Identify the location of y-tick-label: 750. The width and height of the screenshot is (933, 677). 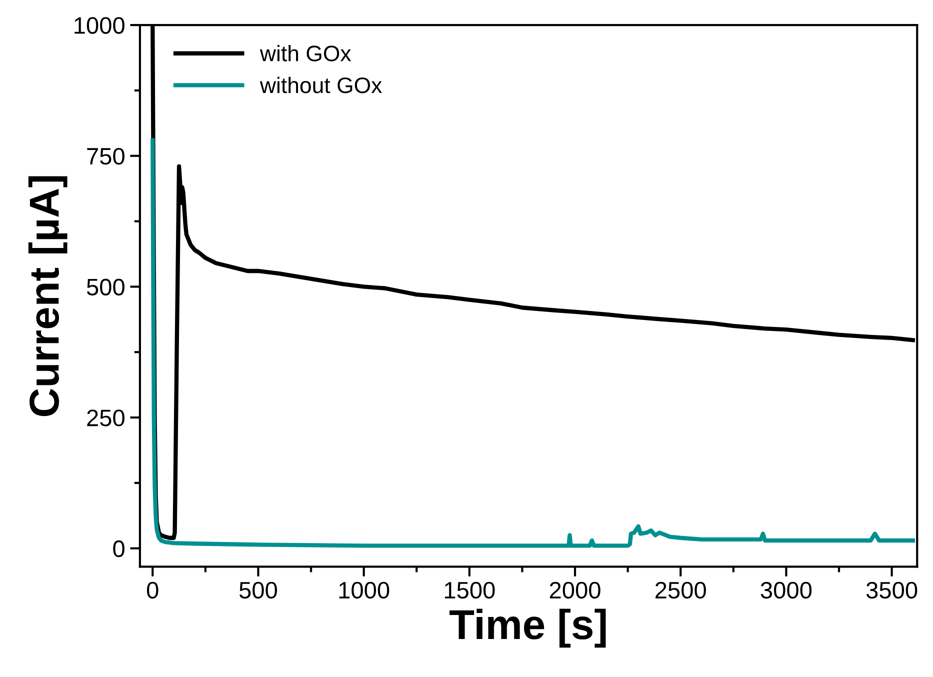
(105, 156).